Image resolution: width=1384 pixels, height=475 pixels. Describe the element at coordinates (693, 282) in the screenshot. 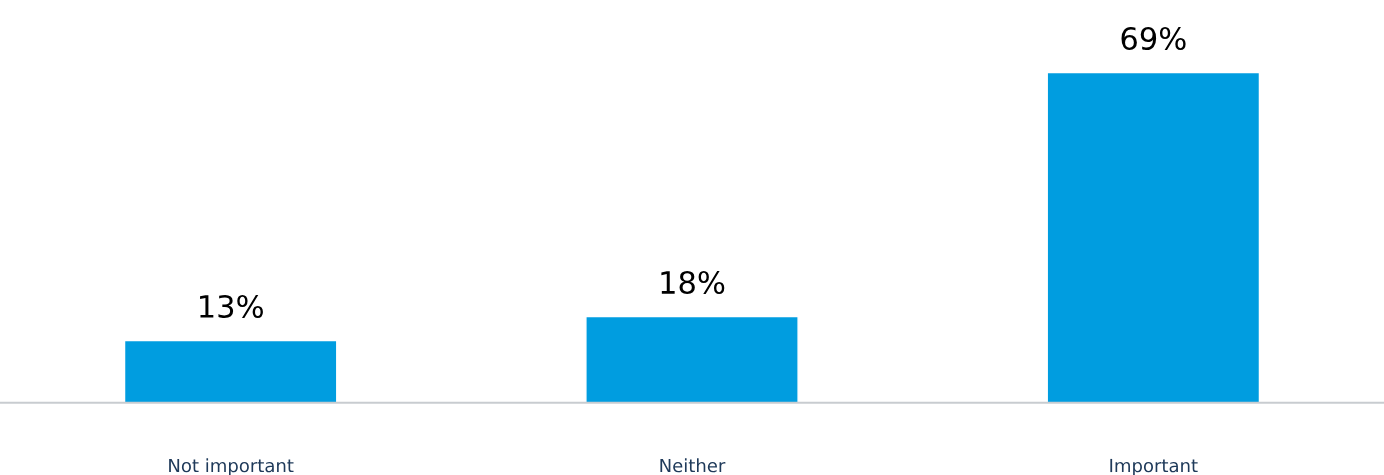

I see `data-label: 18%` at that location.